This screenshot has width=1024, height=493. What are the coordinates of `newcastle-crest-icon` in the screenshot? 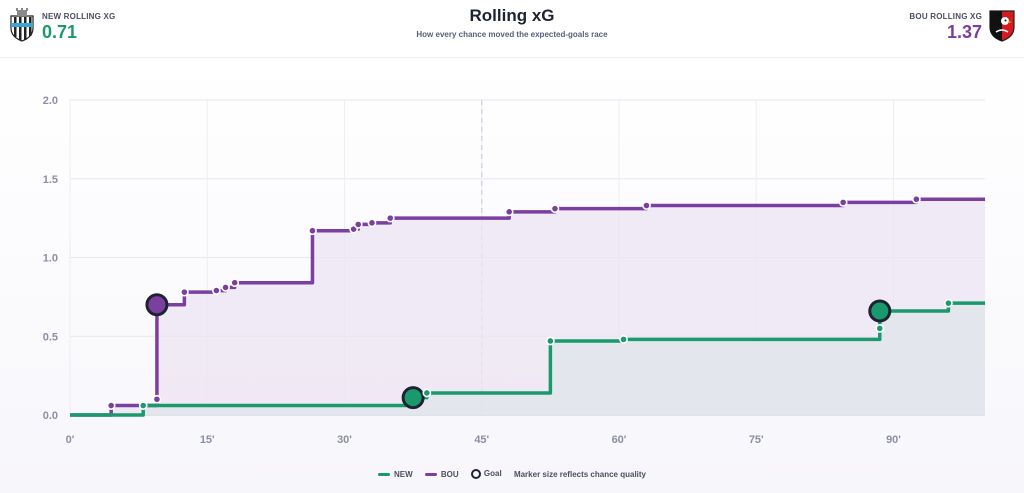 It's located at (22, 25).